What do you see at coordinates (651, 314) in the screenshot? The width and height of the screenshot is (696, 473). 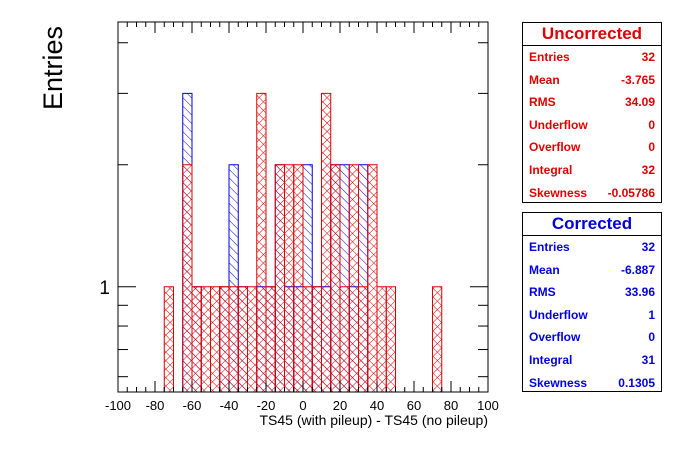 I see `stats-value: 1` at bounding box center [651, 314].